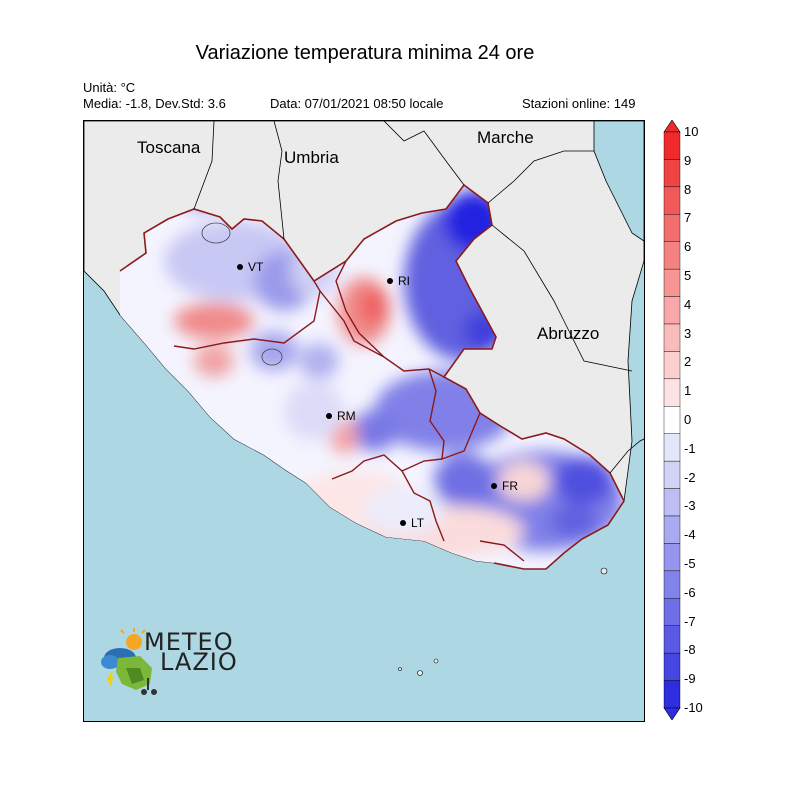 This screenshot has width=800, height=800. What do you see at coordinates (690, 679) in the screenshot?
I see `colorbar-tick-label: -9` at bounding box center [690, 679].